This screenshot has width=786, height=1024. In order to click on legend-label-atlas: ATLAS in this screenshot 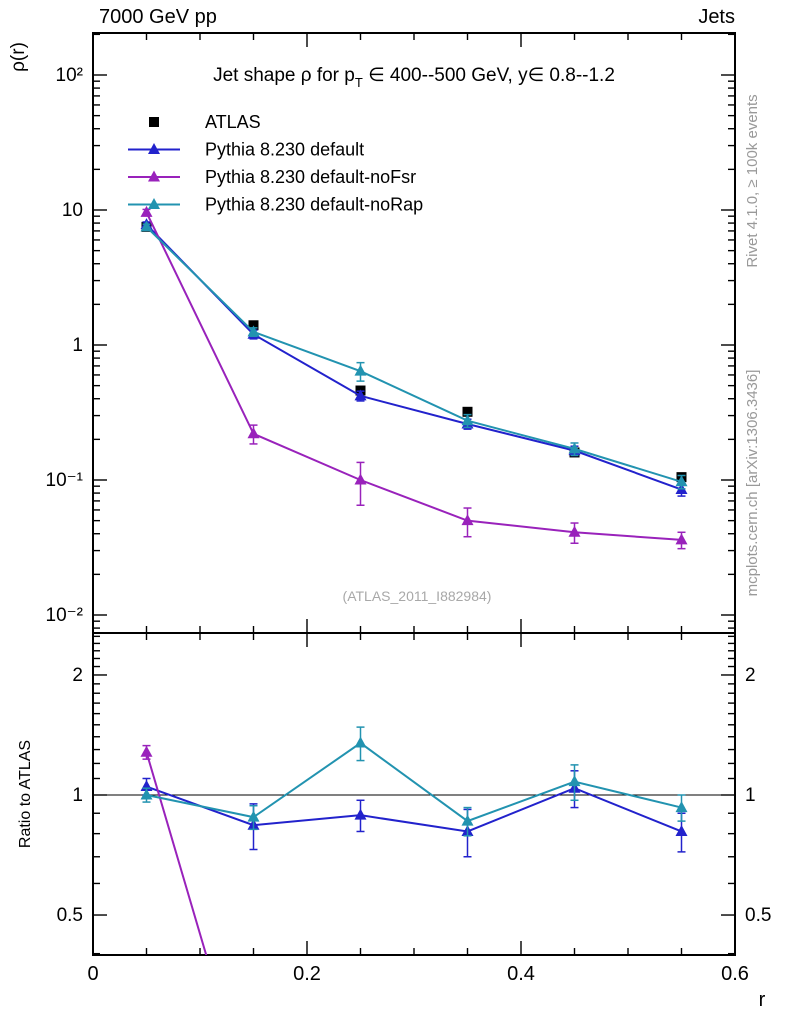, I will do `click(233, 122)`.